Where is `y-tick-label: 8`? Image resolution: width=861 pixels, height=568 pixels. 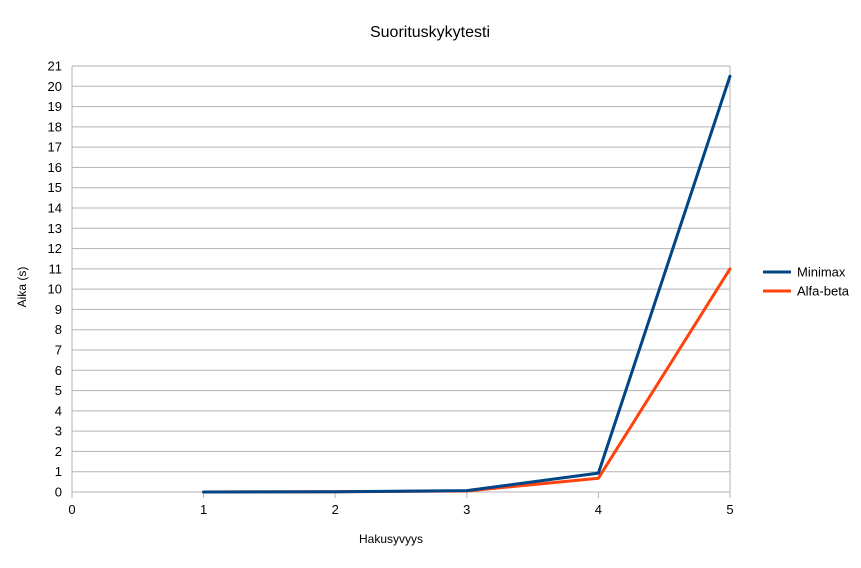 y-tick-label: 8 is located at coordinates (58, 329).